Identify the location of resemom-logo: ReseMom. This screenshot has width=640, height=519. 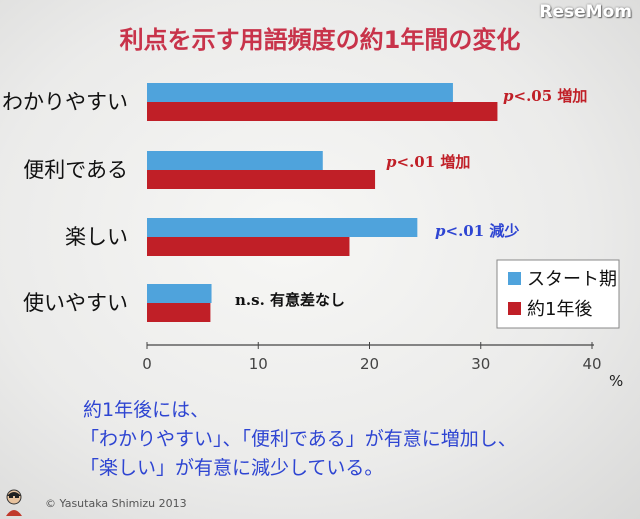
(585, 12).